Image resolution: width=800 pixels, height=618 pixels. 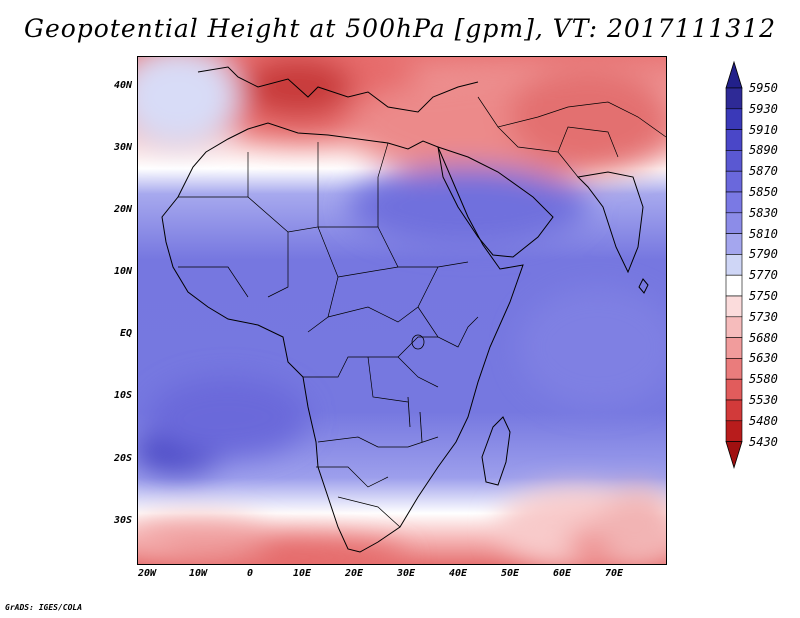 I want to click on colorbar-level-label: 5730, so click(x=763, y=316).